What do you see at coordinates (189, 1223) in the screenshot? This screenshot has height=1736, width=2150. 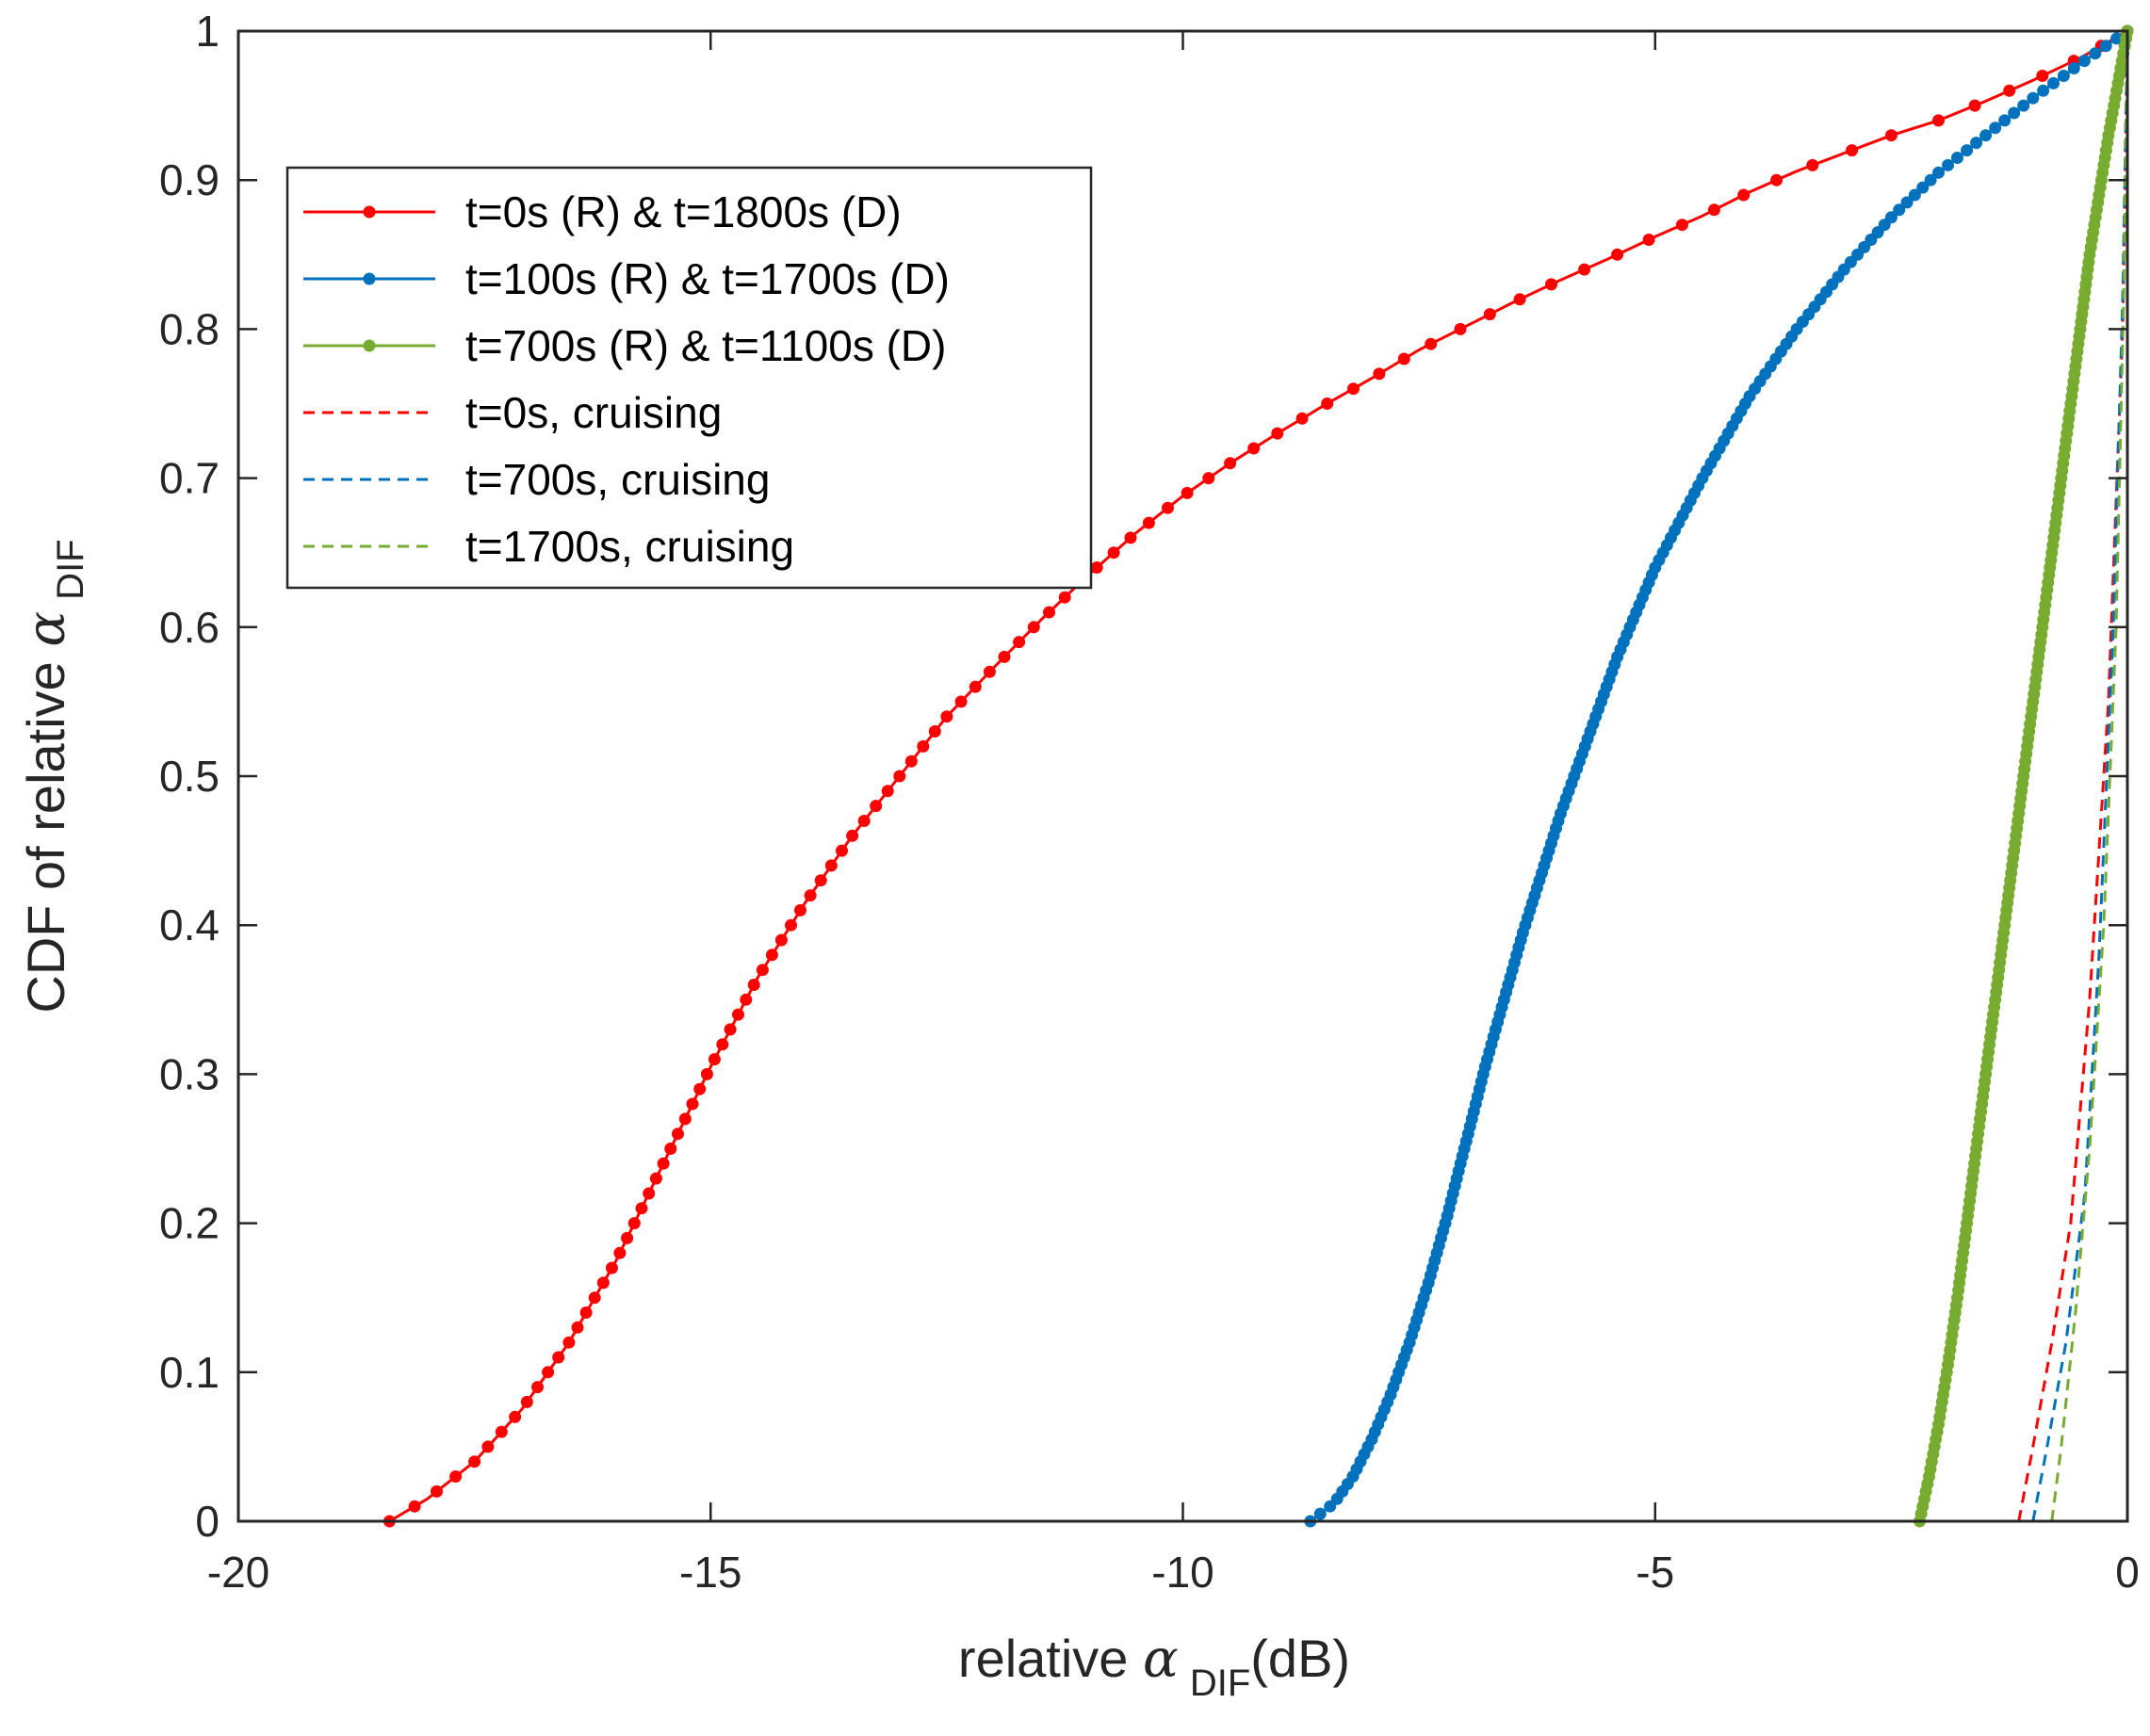 I see `y-tick-label: 0.2` at bounding box center [189, 1223].